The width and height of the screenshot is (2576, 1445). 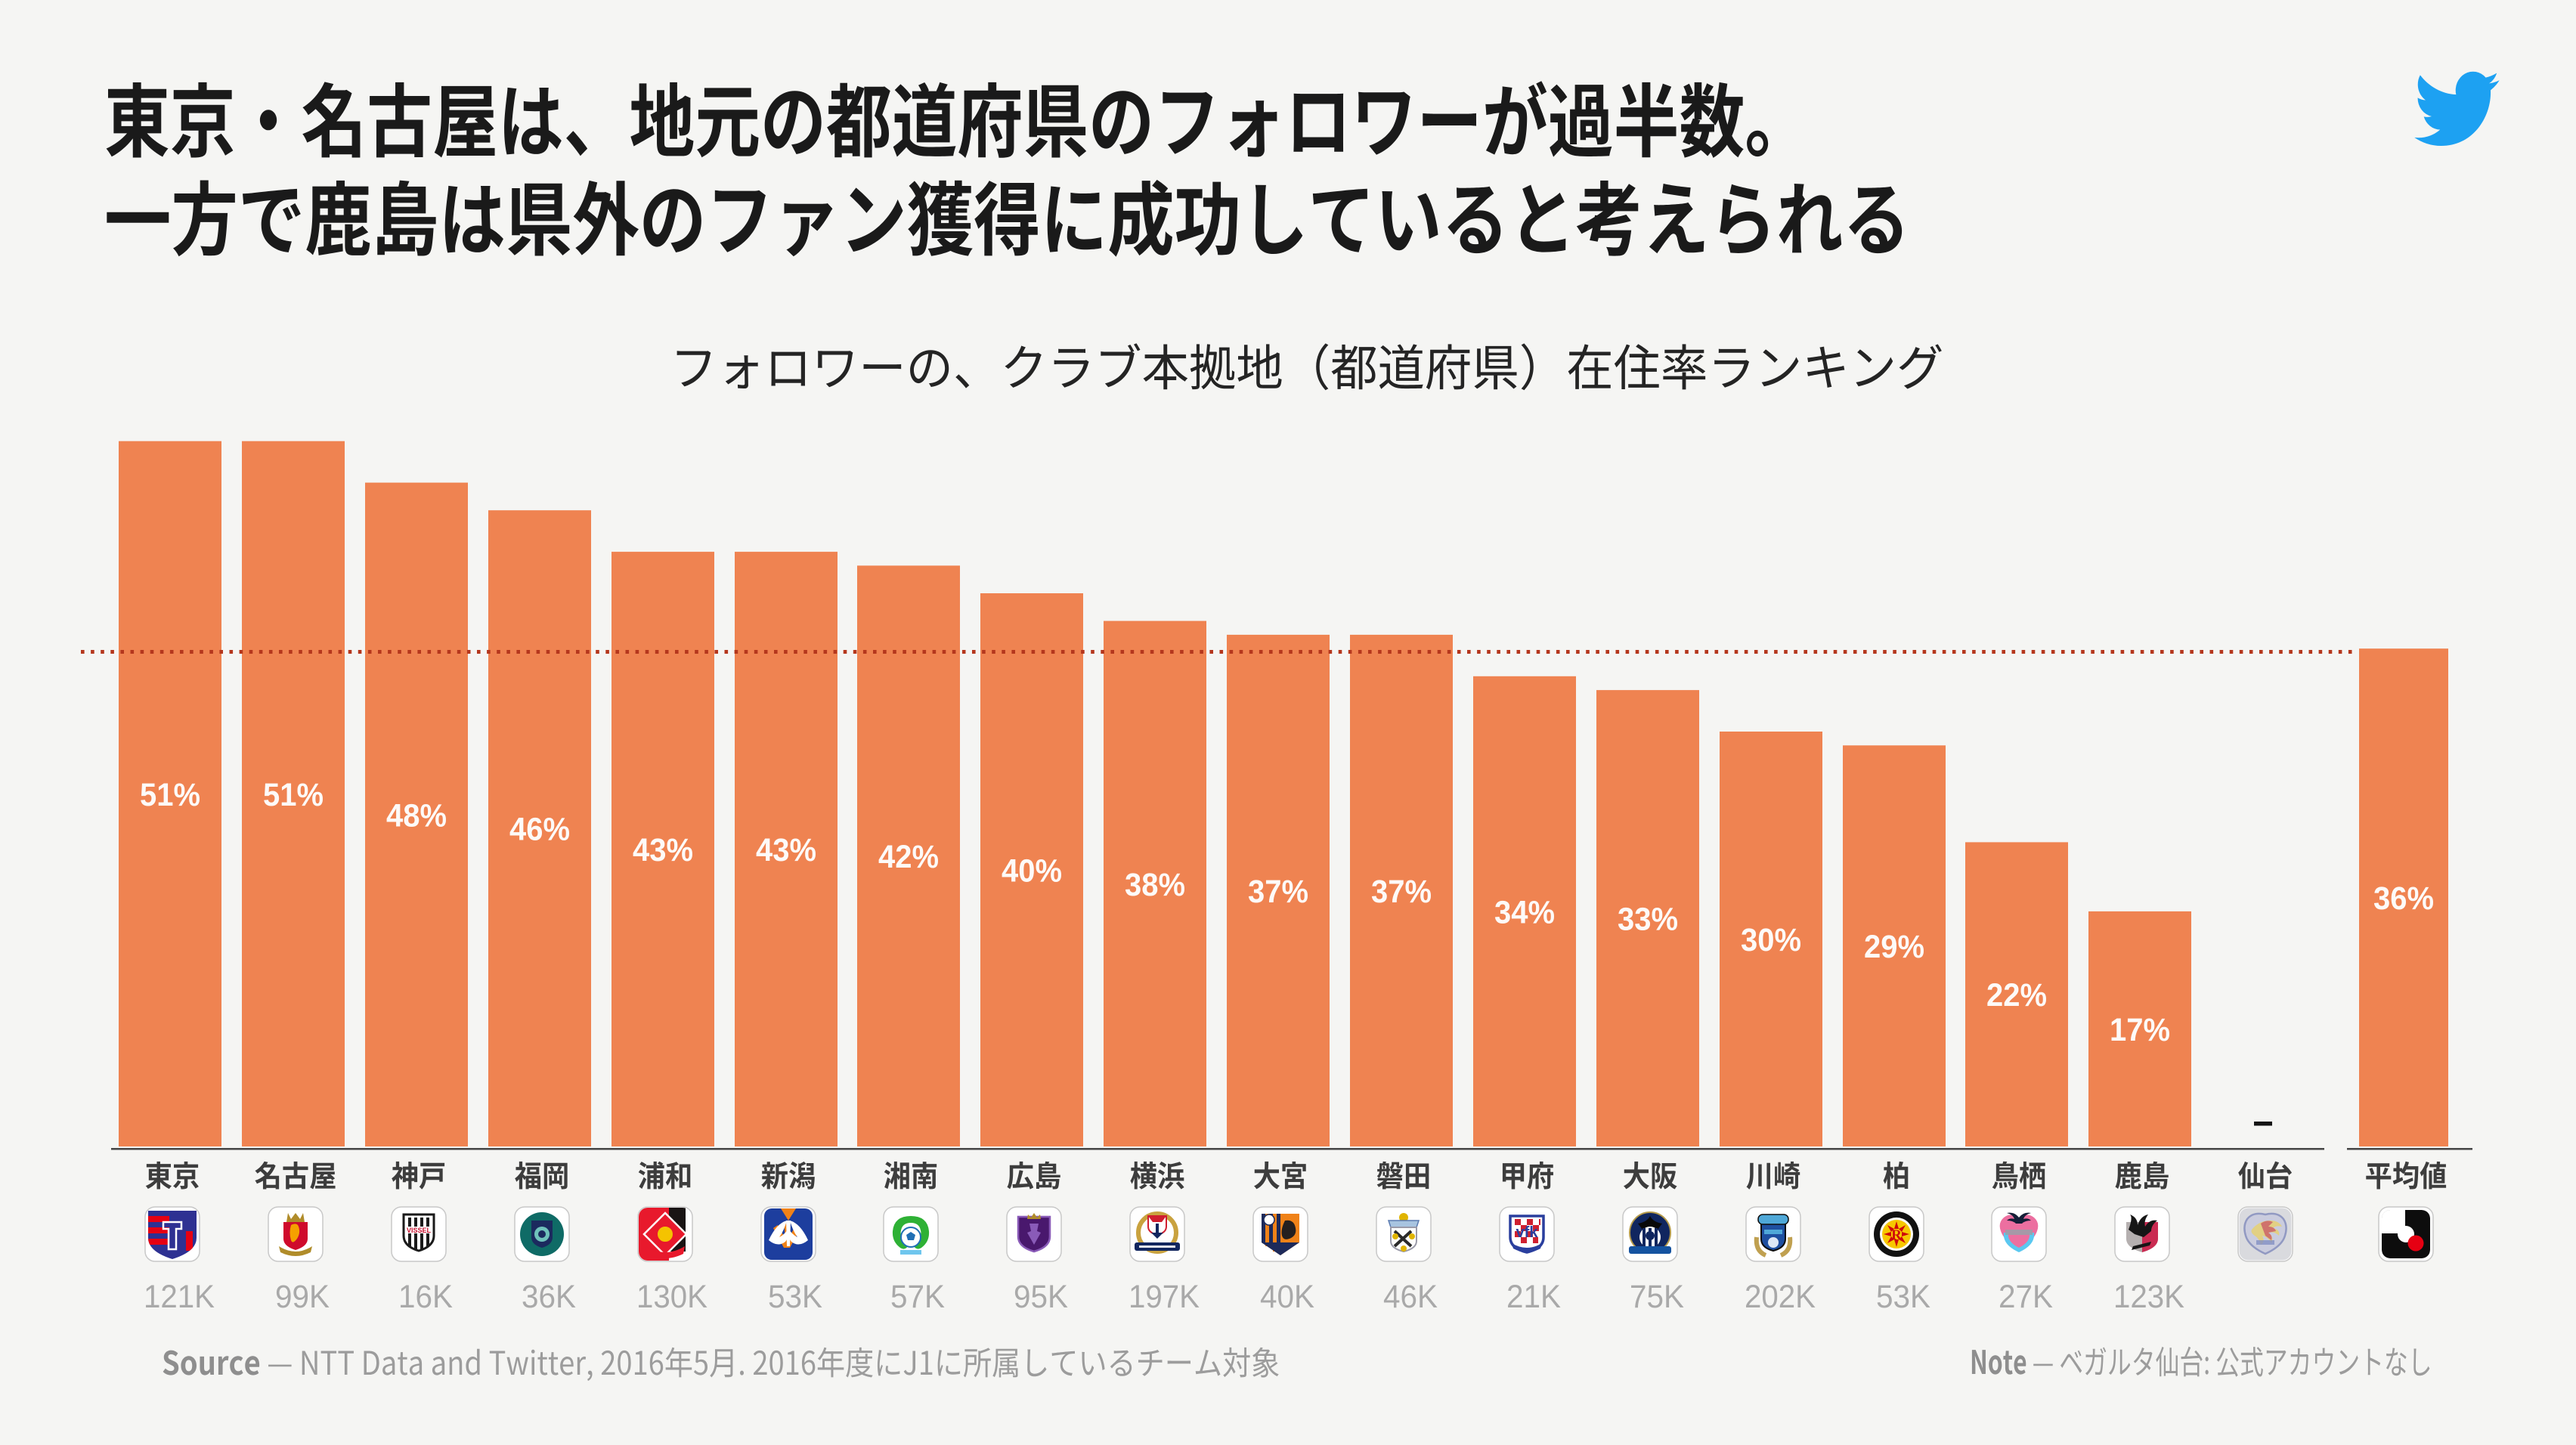 What do you see at coordinates (671, 1297) in the screenshot?
I see `svg-text: 130K` at bounding box center [671, 1297].